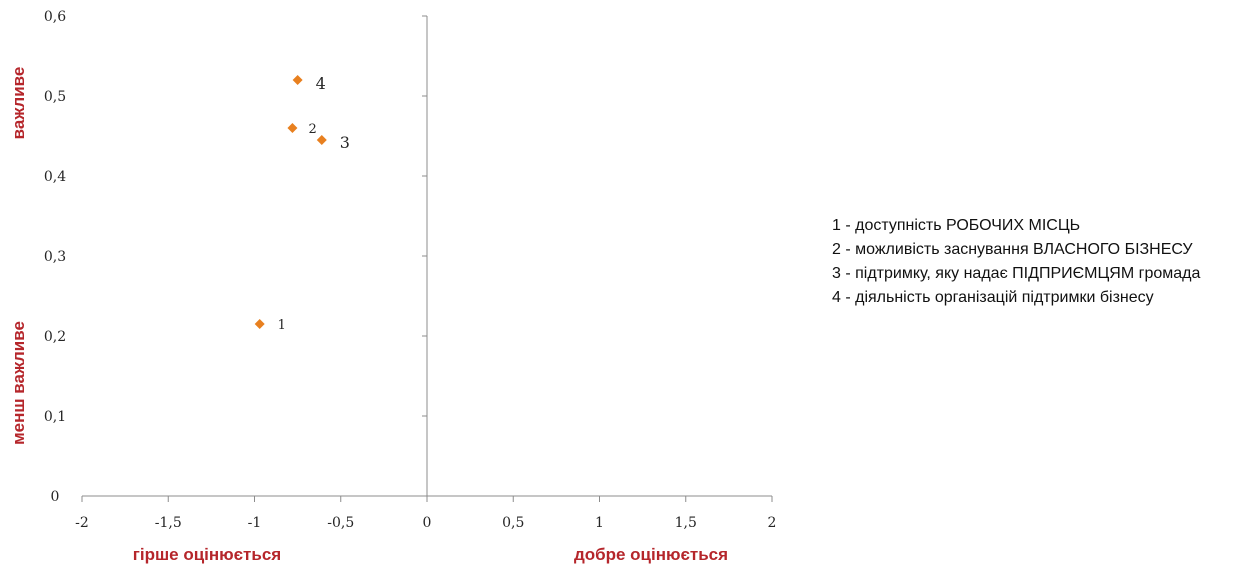  I want to click on y-tick-label: 0,5, so click(55, 97).